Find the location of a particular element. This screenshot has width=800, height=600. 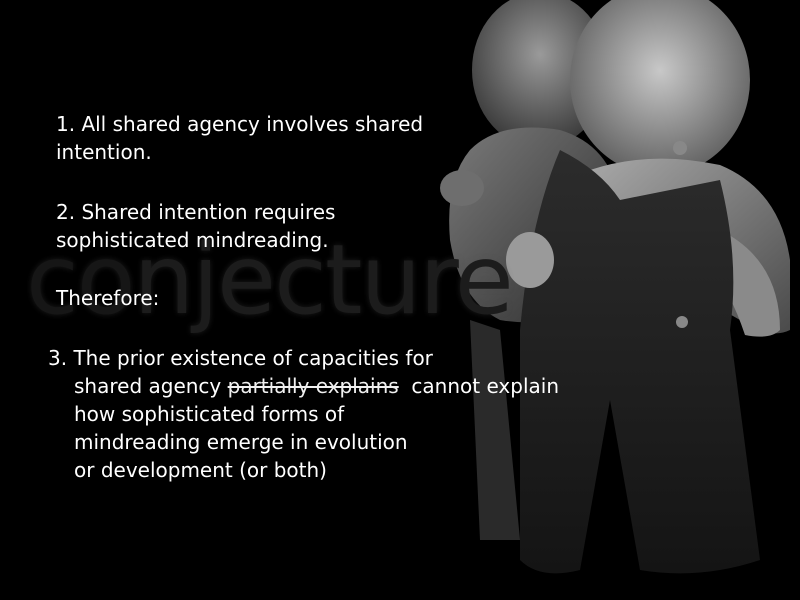

premise-1-line-2: intention. is located at coordinates (104, 152).